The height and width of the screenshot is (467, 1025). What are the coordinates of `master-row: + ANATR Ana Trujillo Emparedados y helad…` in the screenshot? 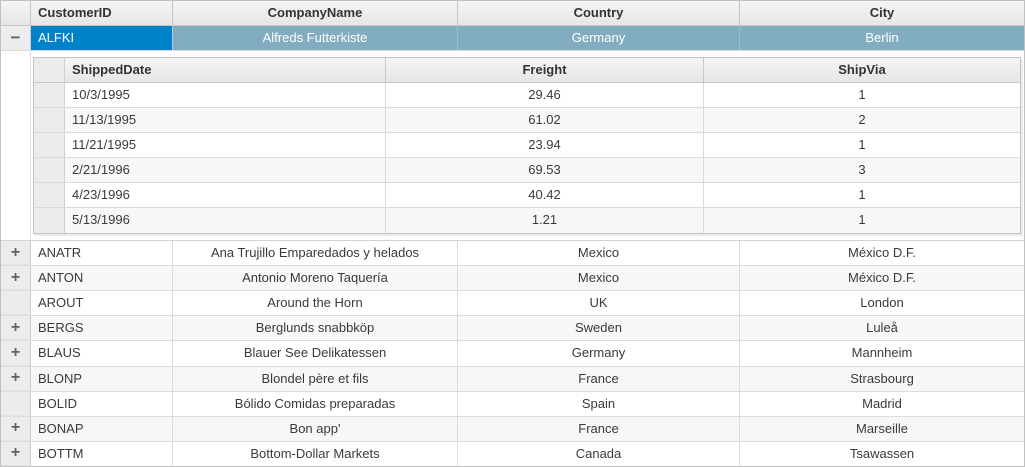 It's located at (512, 254).